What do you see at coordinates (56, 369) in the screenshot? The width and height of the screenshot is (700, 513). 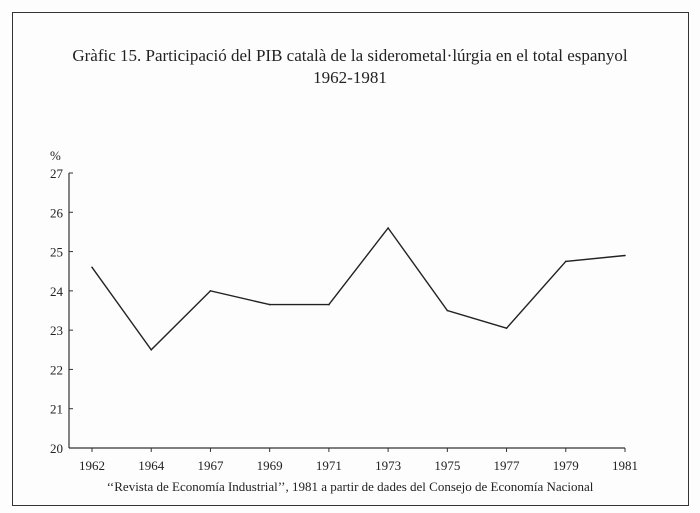 I see `y-tick-label: 22` at bounding box center [56, 369].